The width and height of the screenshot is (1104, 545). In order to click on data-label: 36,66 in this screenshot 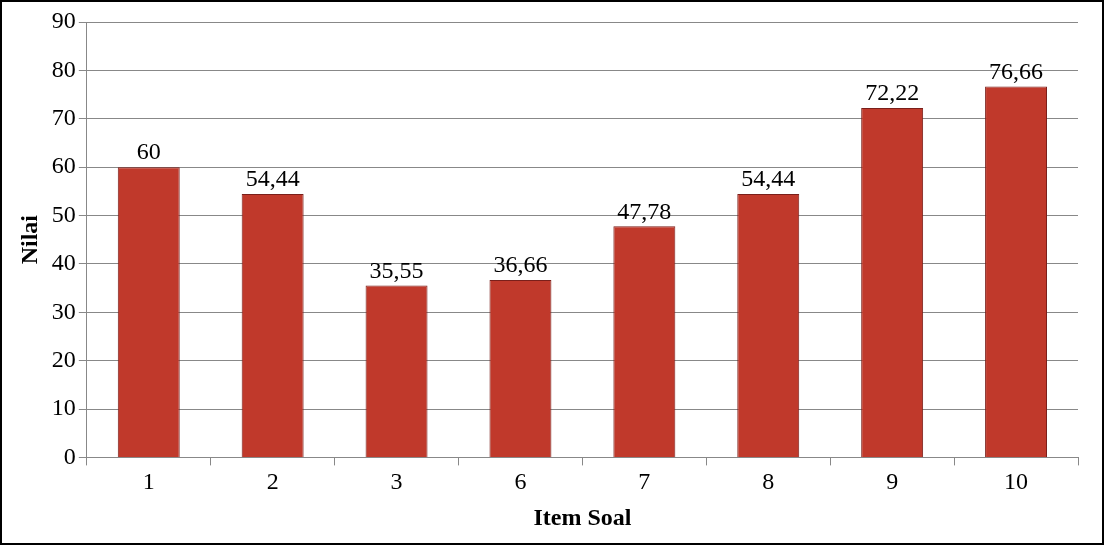, I will do `click(520, 264)`.